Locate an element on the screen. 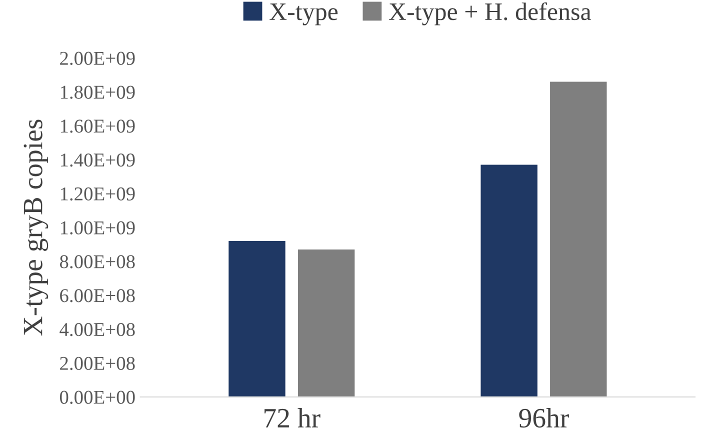 Image resolution: width=702 pixels, height=446 pixels. y-tick-label: 8.00E+08 is located at coordinates (97, 261).